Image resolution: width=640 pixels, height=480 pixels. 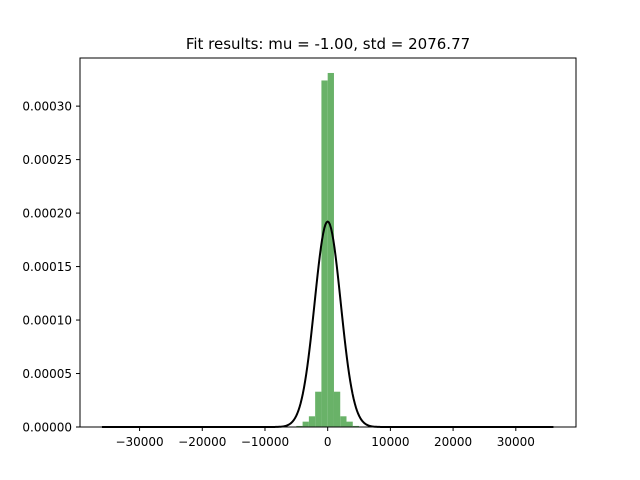 What do you see at coordinates (47, 374) in the screenshot?
I see `y-tick-label-1: 0.00005` at bounding box center [47, 374].